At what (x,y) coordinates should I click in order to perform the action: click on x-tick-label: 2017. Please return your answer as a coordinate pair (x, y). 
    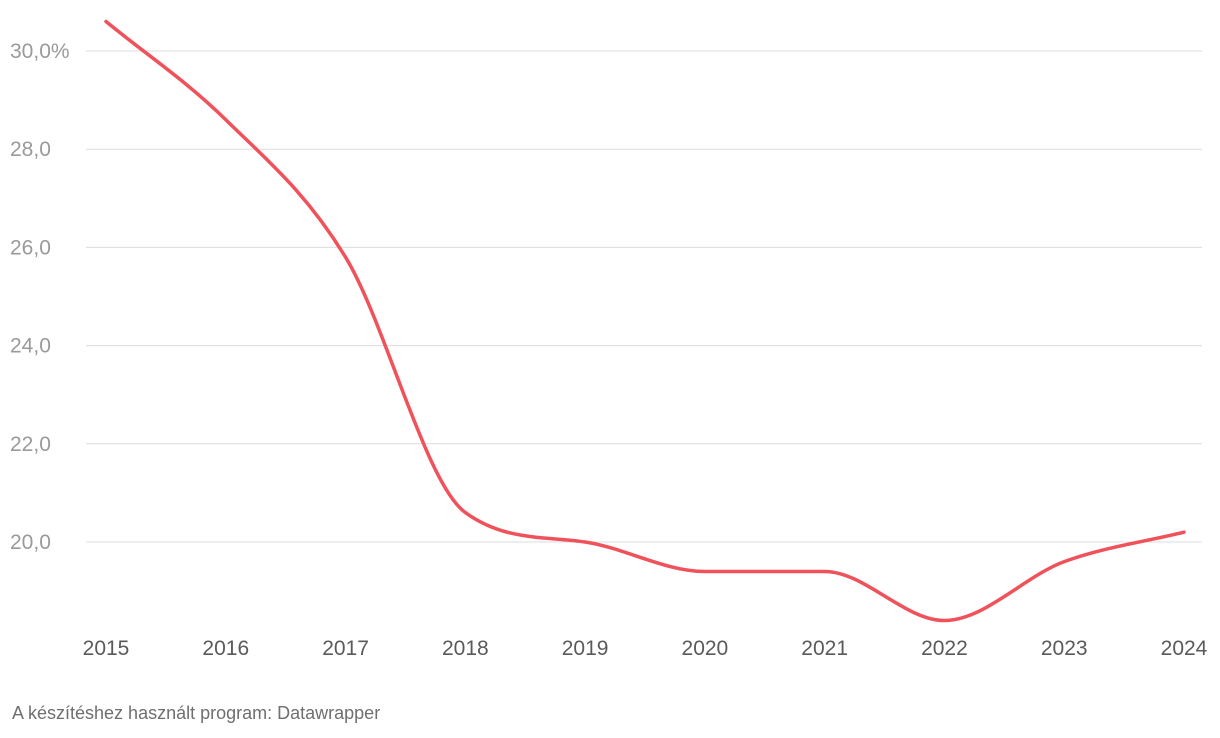
    Looking at the image, I should click on (345, 648).